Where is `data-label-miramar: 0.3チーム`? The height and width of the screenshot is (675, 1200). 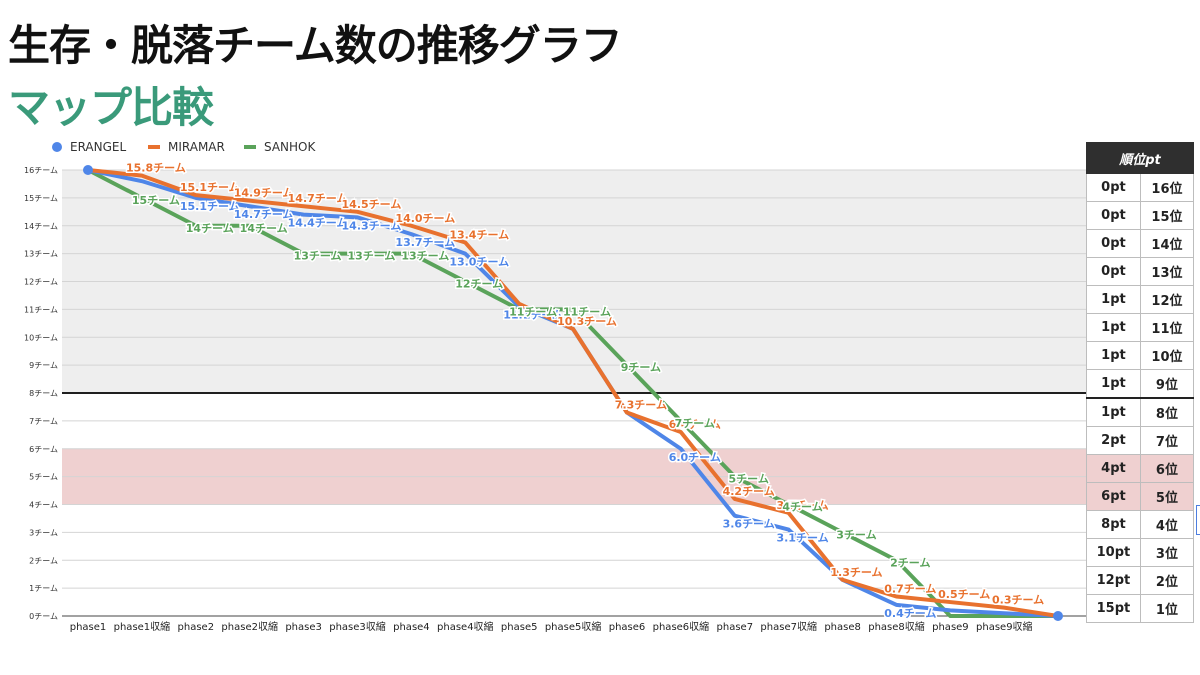
data-label-miramar: 0.3チーム is located at coordinates (1018, 600).